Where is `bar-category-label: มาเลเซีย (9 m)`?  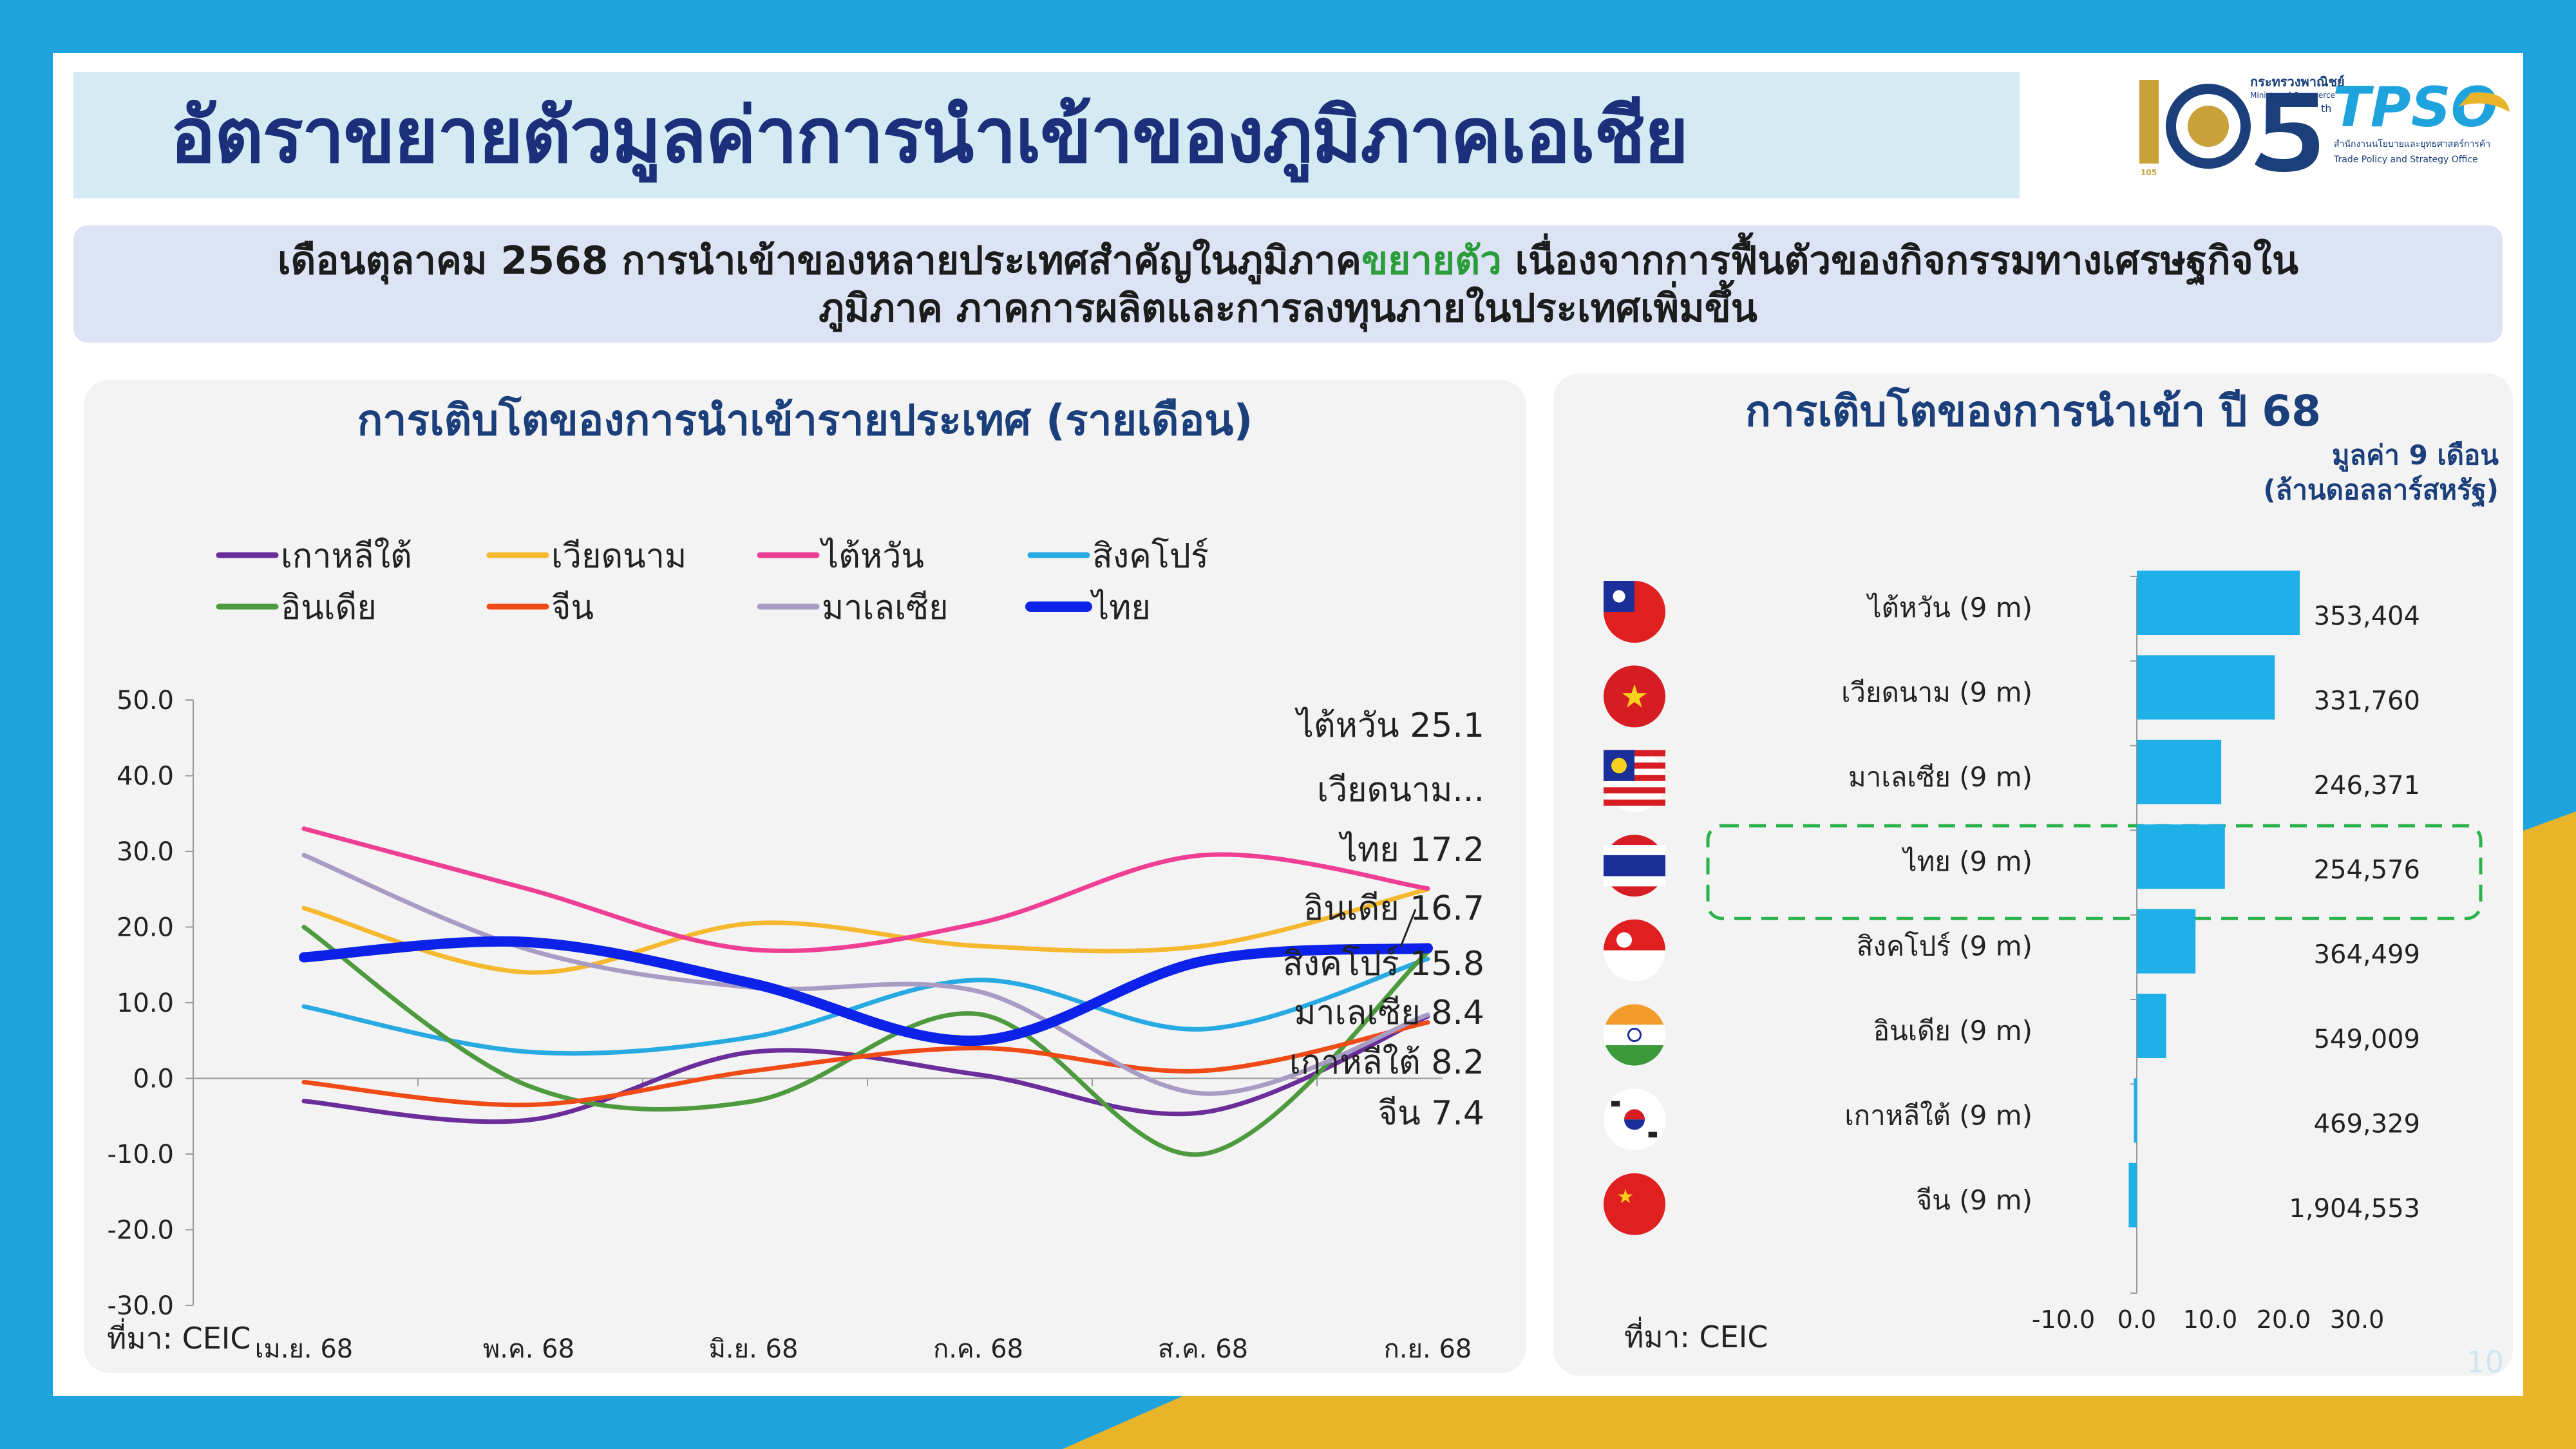
bar-category-label: มาเลเซีย (9 m) is located at coordinates (1940, 777).